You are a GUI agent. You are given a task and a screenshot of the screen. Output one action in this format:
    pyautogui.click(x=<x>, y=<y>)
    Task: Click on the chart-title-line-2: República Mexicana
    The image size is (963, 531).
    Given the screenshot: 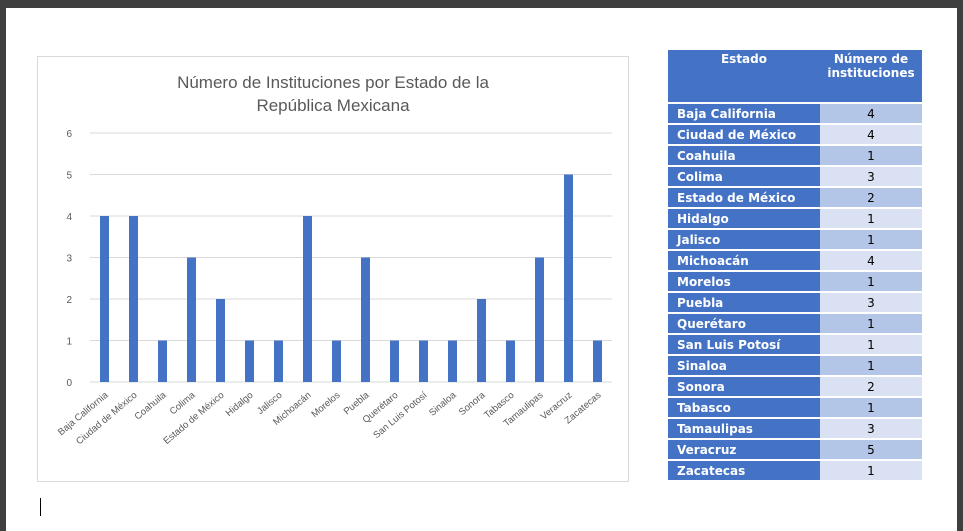 What is the action you would take?
    pyautogui.click(x=333, y=105)
    